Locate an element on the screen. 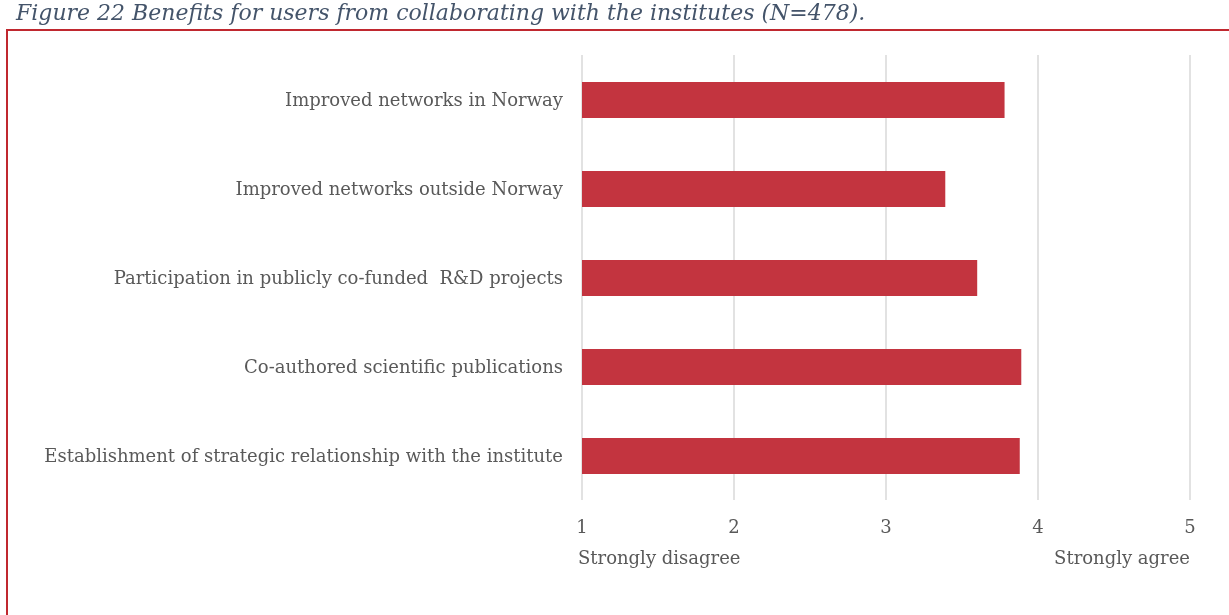 The image size is (1229, 615). x-tick-label: 1 is located at coordinates (582, 526).